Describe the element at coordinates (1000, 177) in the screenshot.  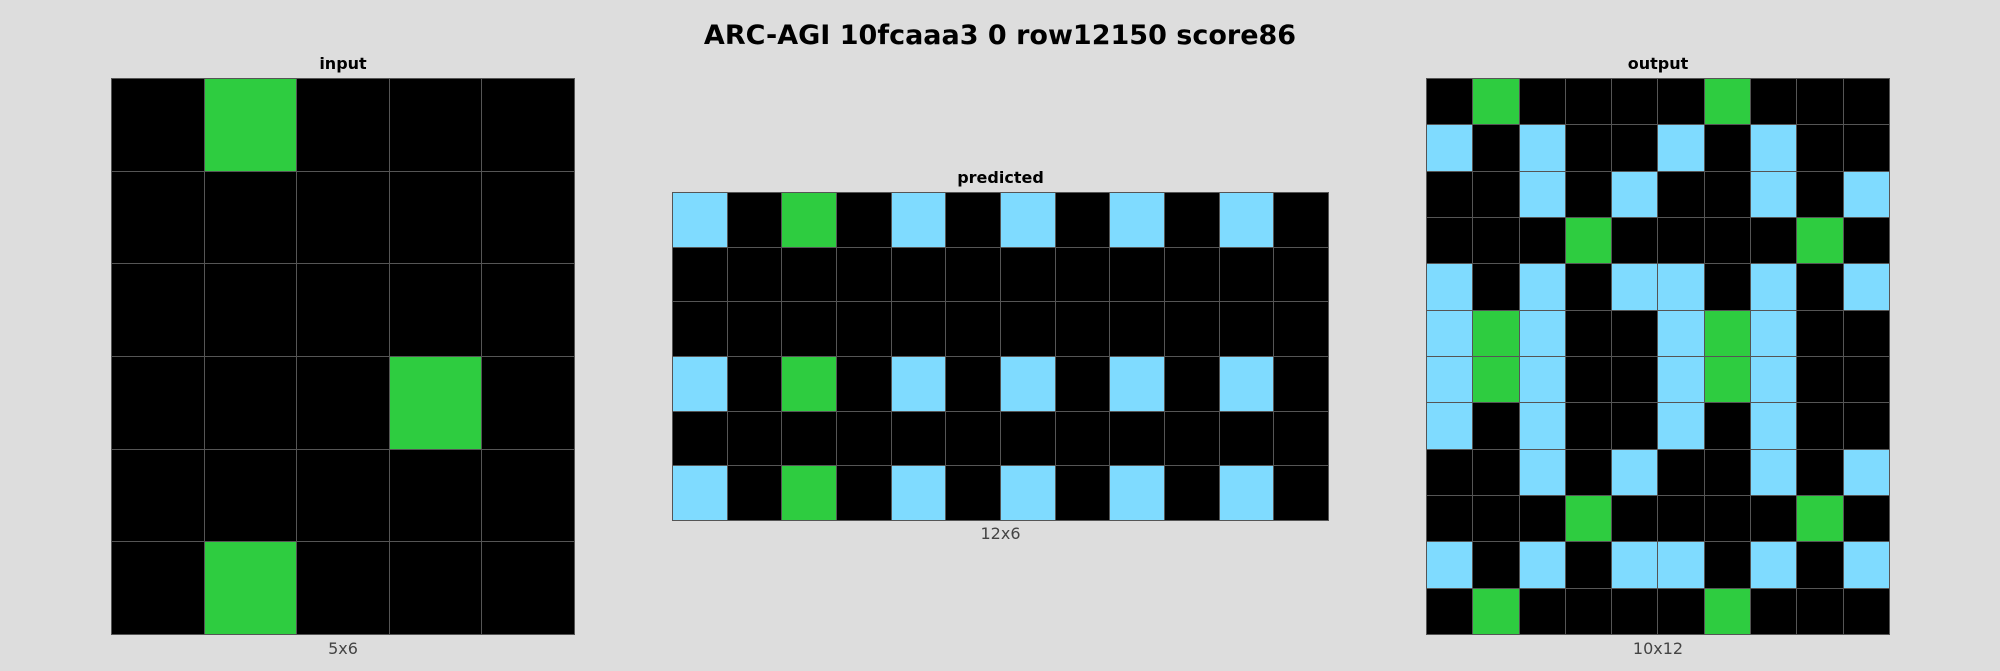
I see `predicted-label: predicted` at that location.